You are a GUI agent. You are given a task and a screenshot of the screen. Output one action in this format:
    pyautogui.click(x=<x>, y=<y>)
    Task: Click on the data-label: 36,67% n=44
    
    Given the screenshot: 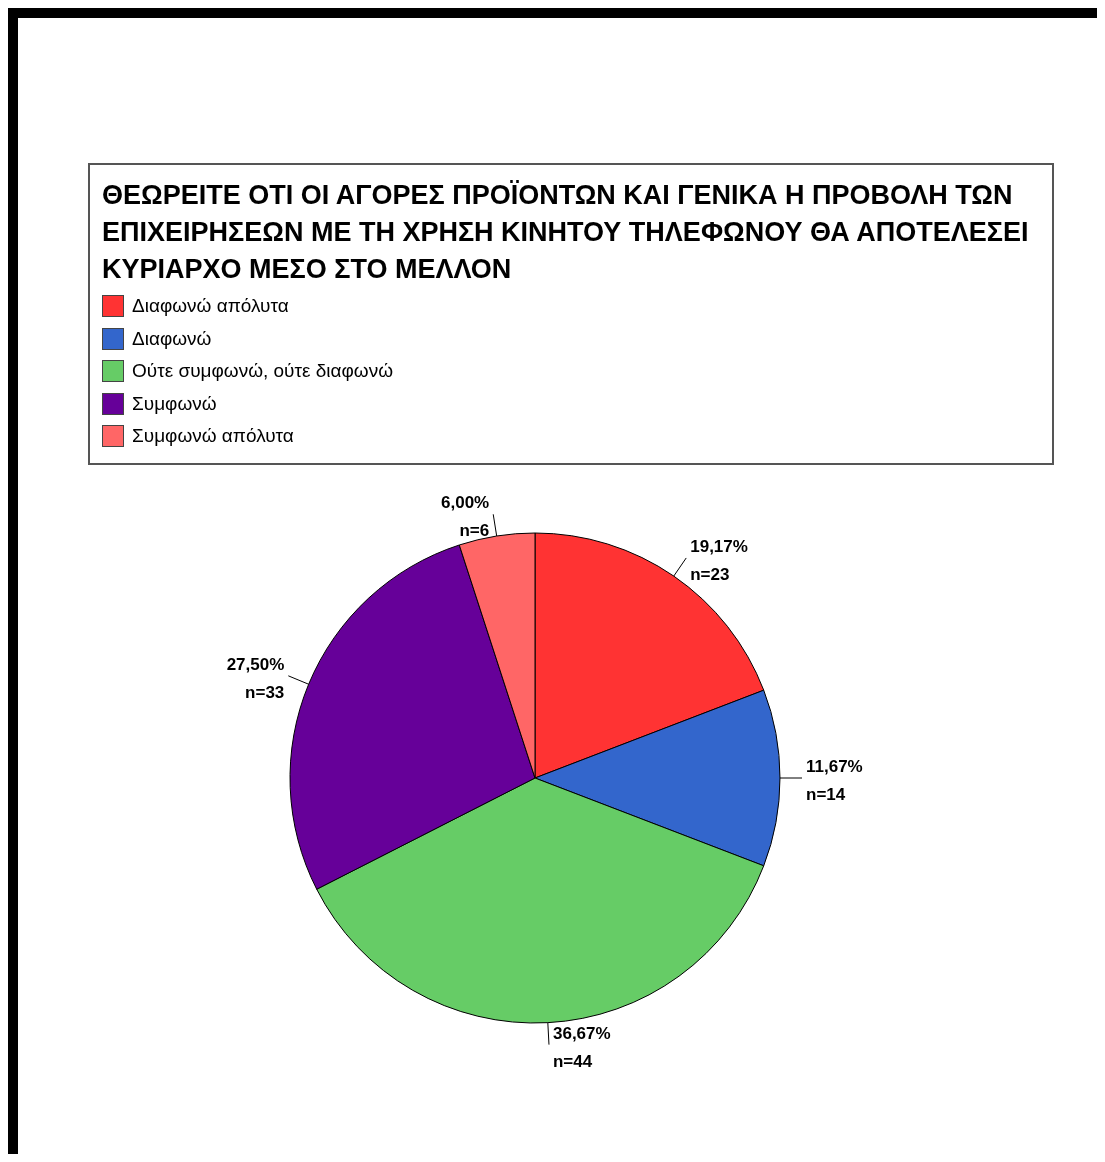 What is the action you would take?
    pyautogui.click(x=581, y=1047)
    